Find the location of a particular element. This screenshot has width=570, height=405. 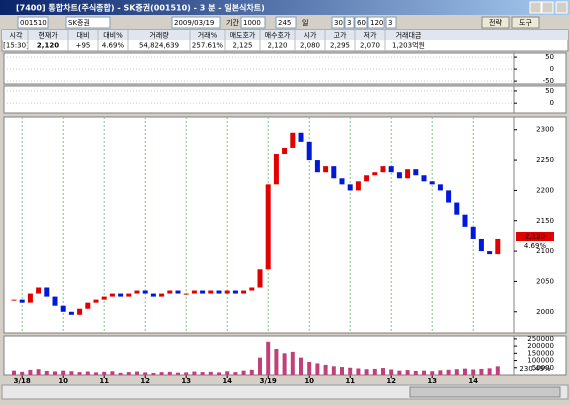

panel is located at coordinates (259, 99).